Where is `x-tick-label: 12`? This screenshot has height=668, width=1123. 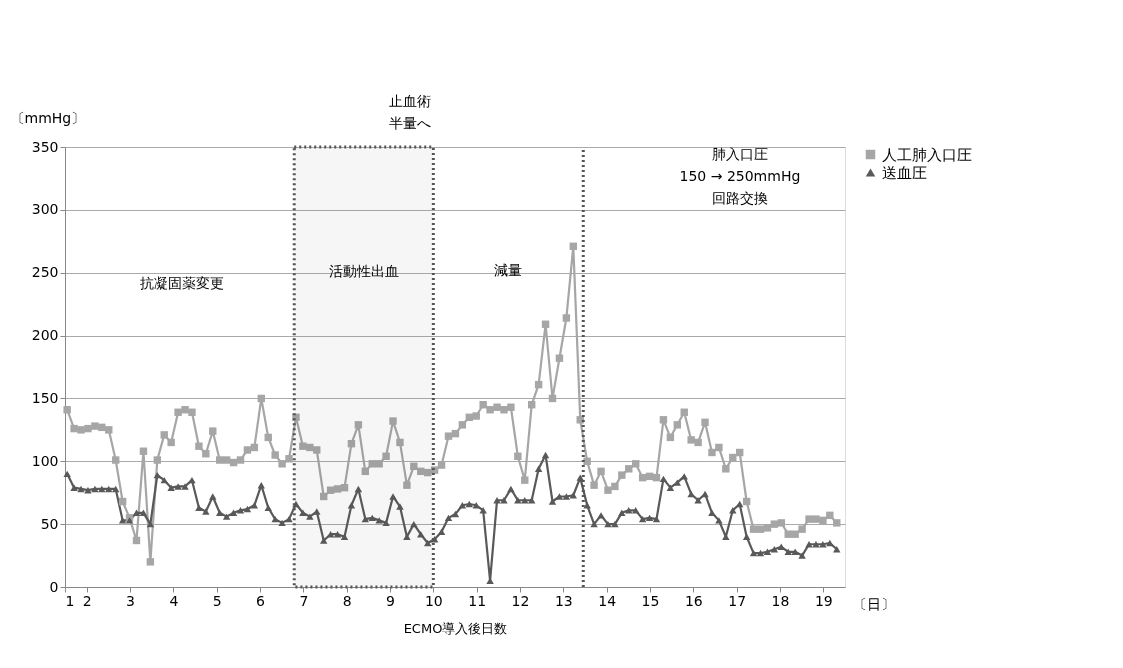 x-tick-label: 12 is located at coordinates (520, 600).